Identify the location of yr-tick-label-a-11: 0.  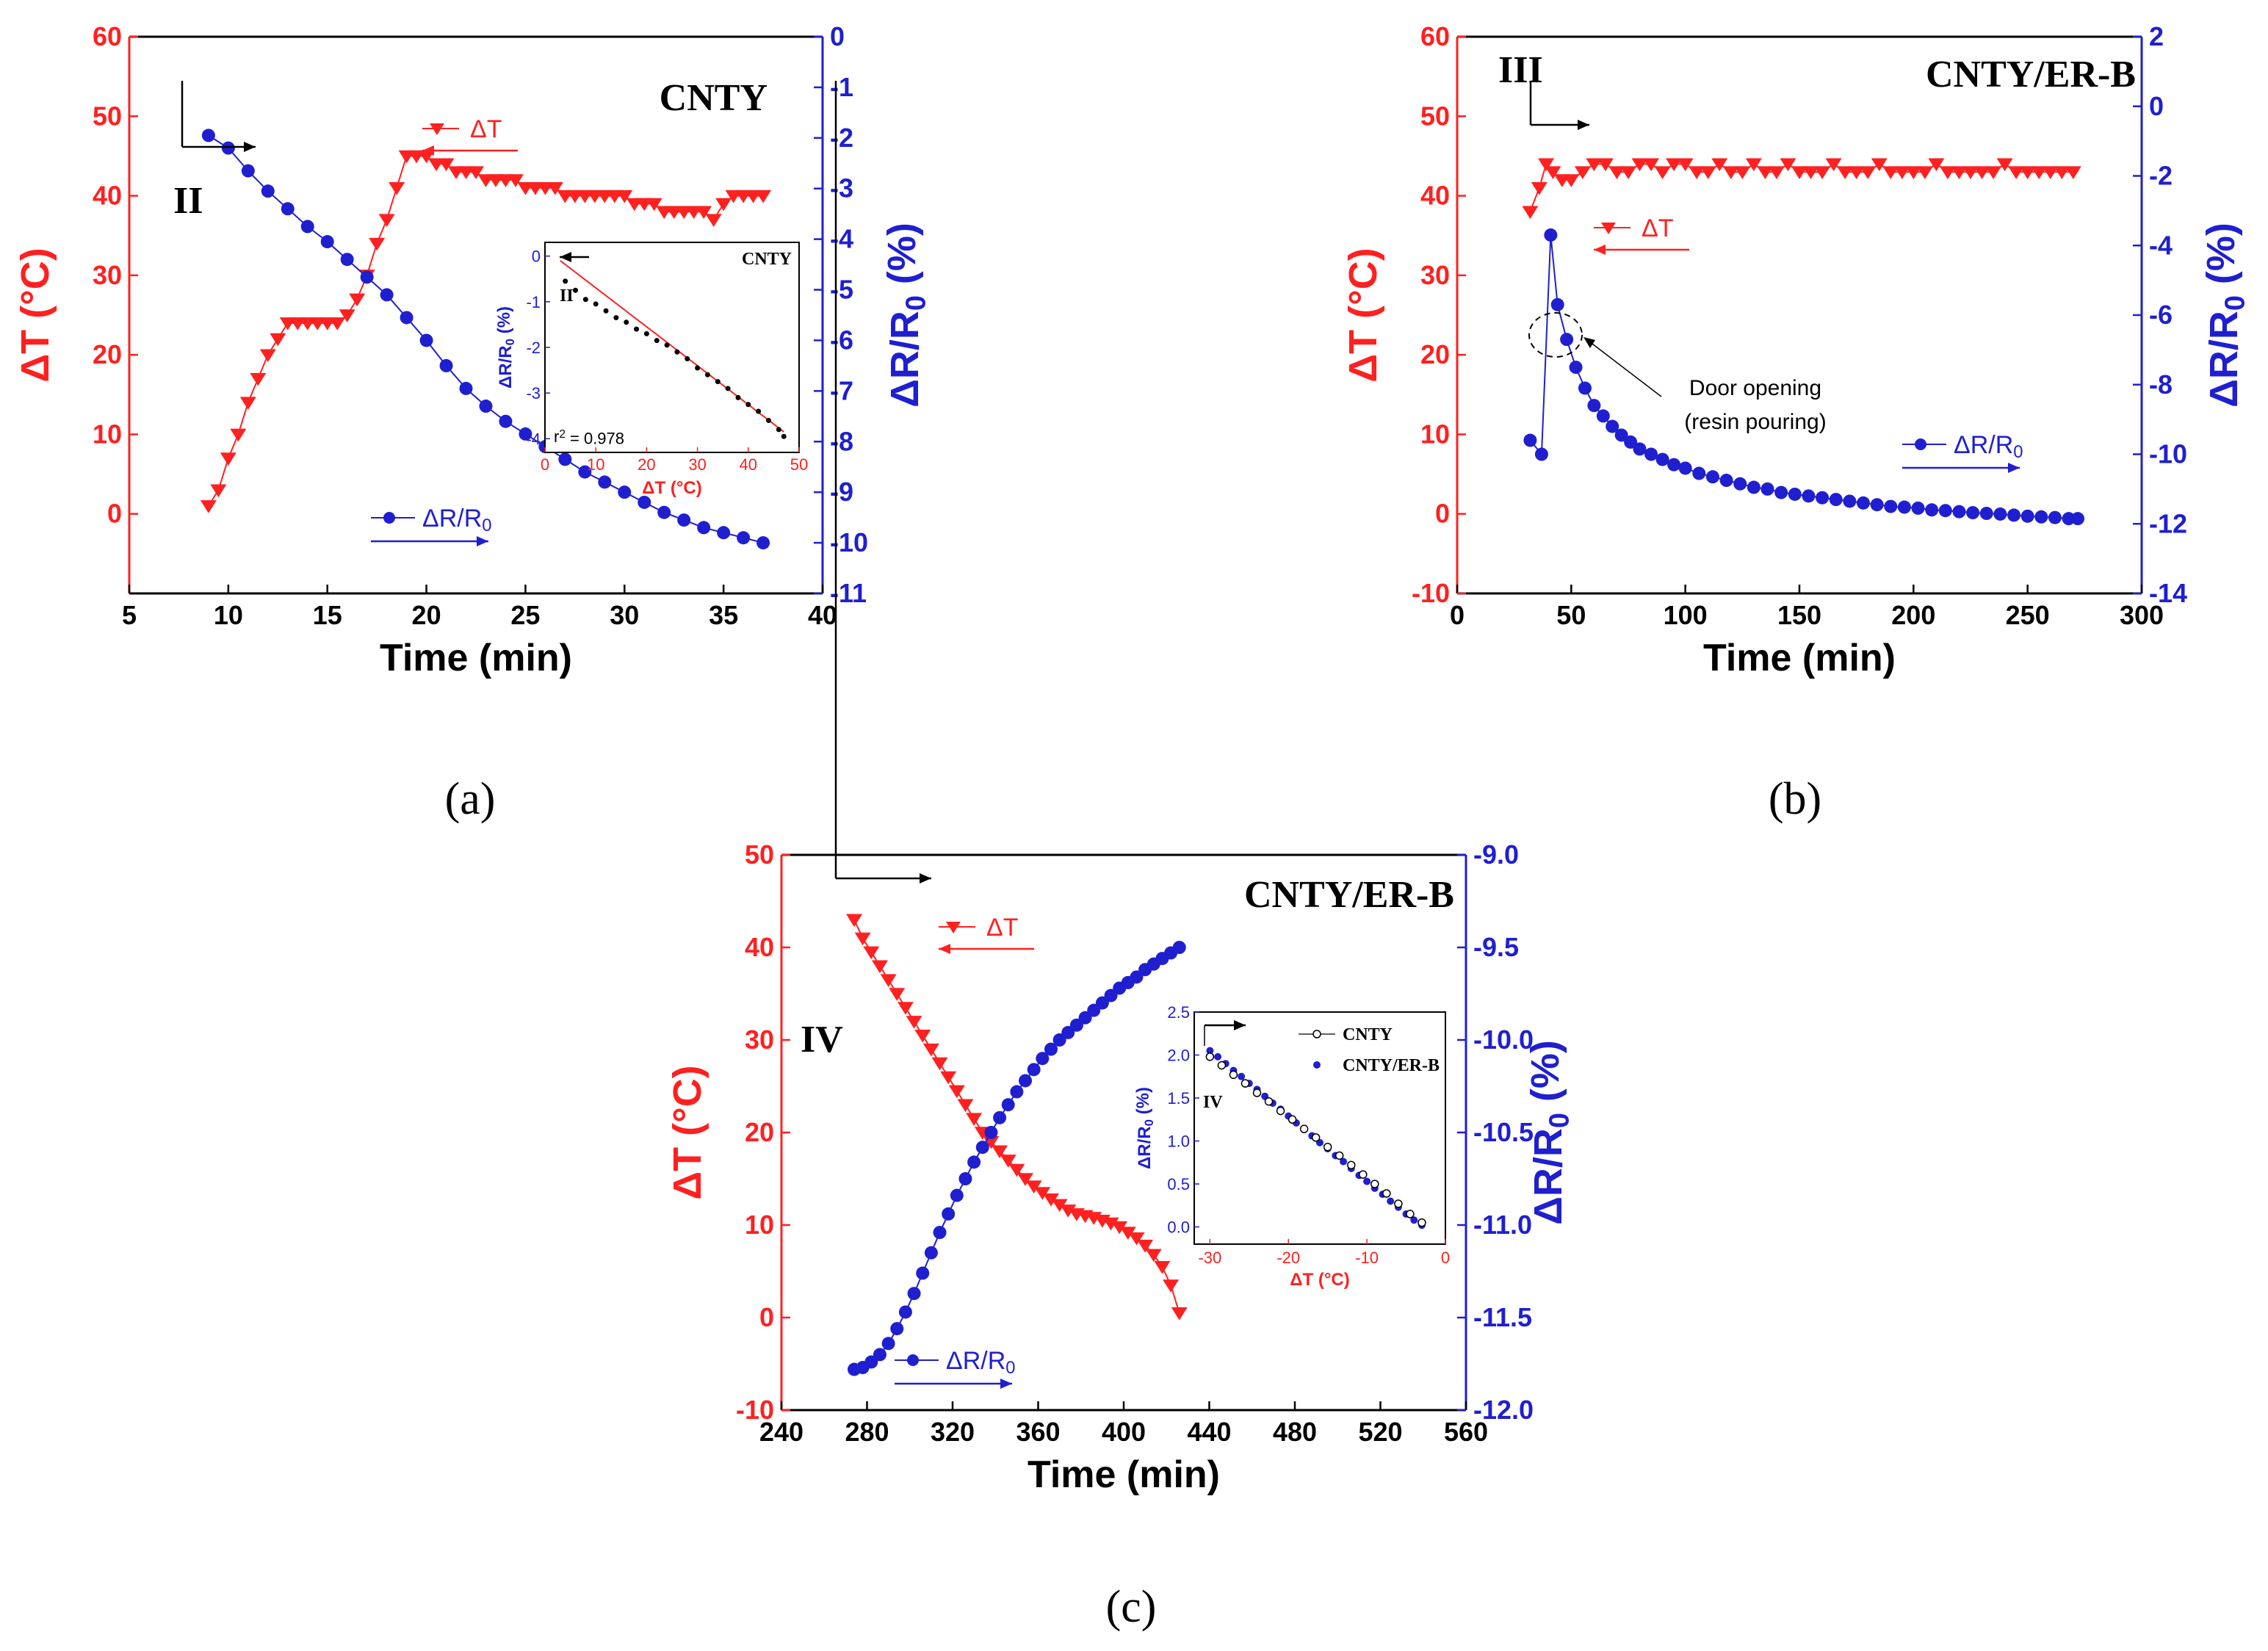
(837, 36).